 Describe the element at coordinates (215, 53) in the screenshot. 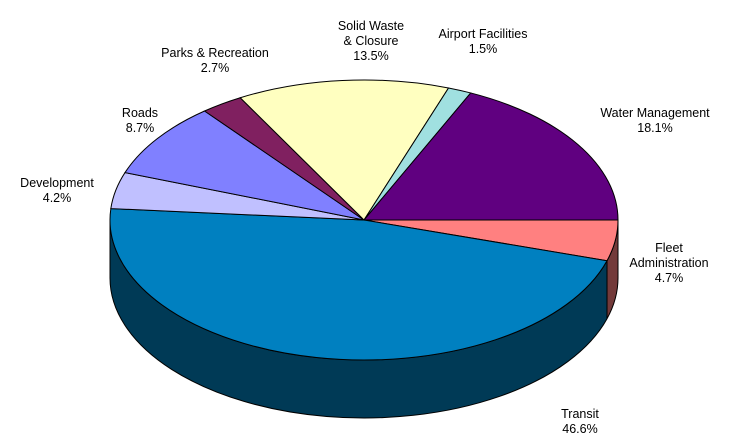

I see `slice-name-label: Parks & Recreation` at that location.